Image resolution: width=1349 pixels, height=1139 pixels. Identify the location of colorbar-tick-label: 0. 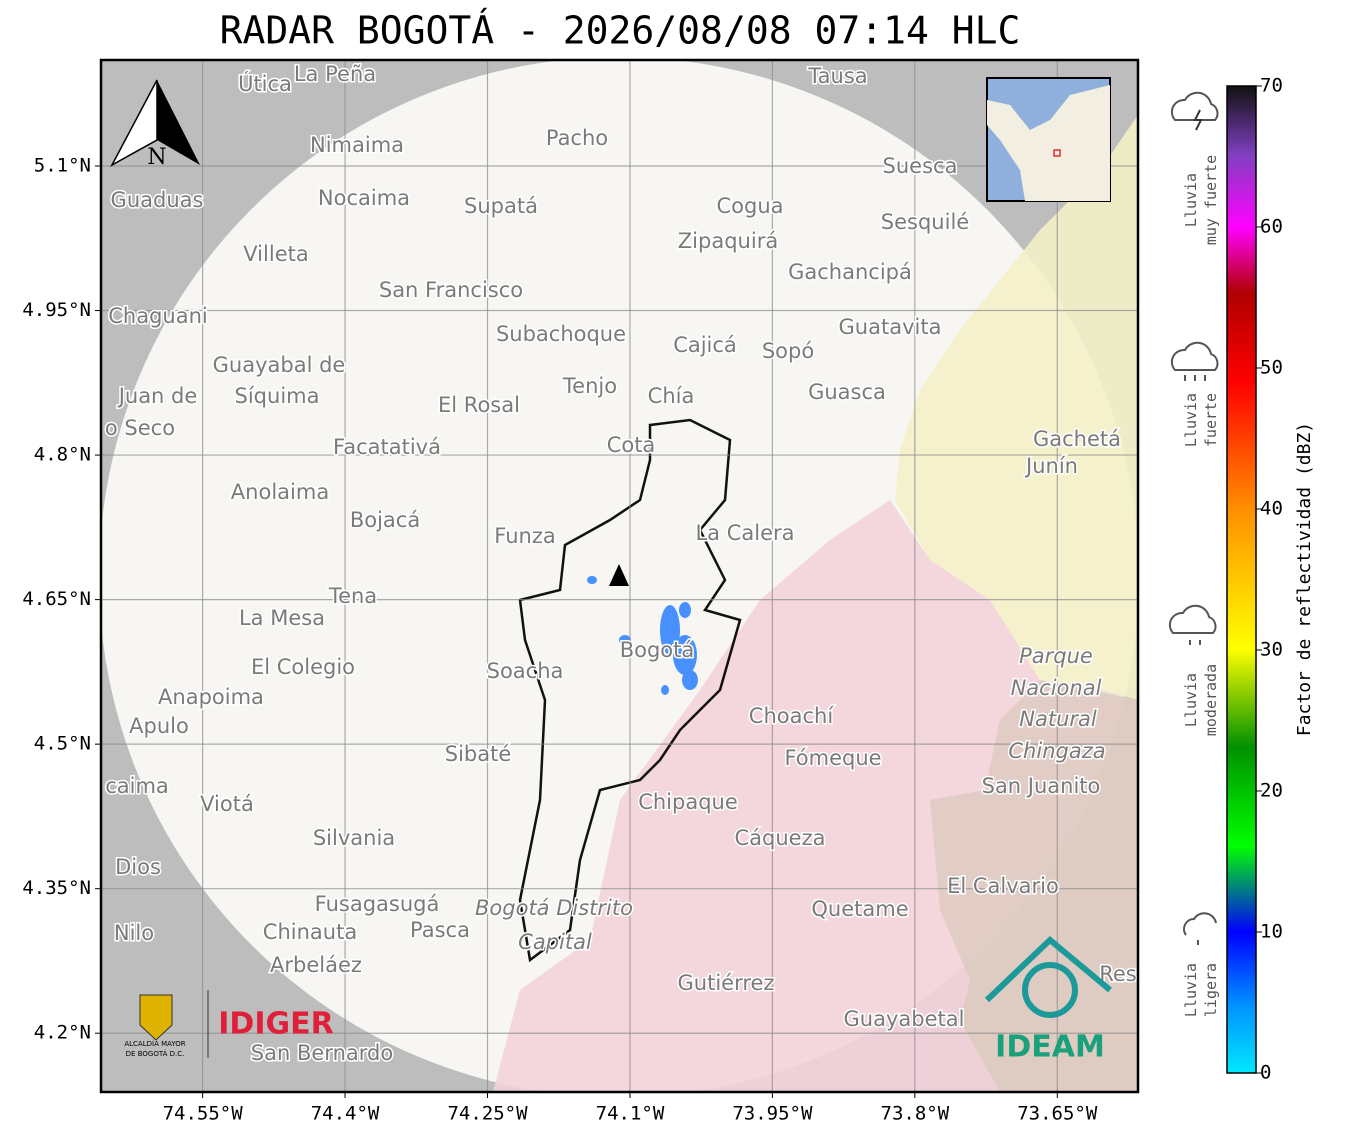
(1265, 1073).